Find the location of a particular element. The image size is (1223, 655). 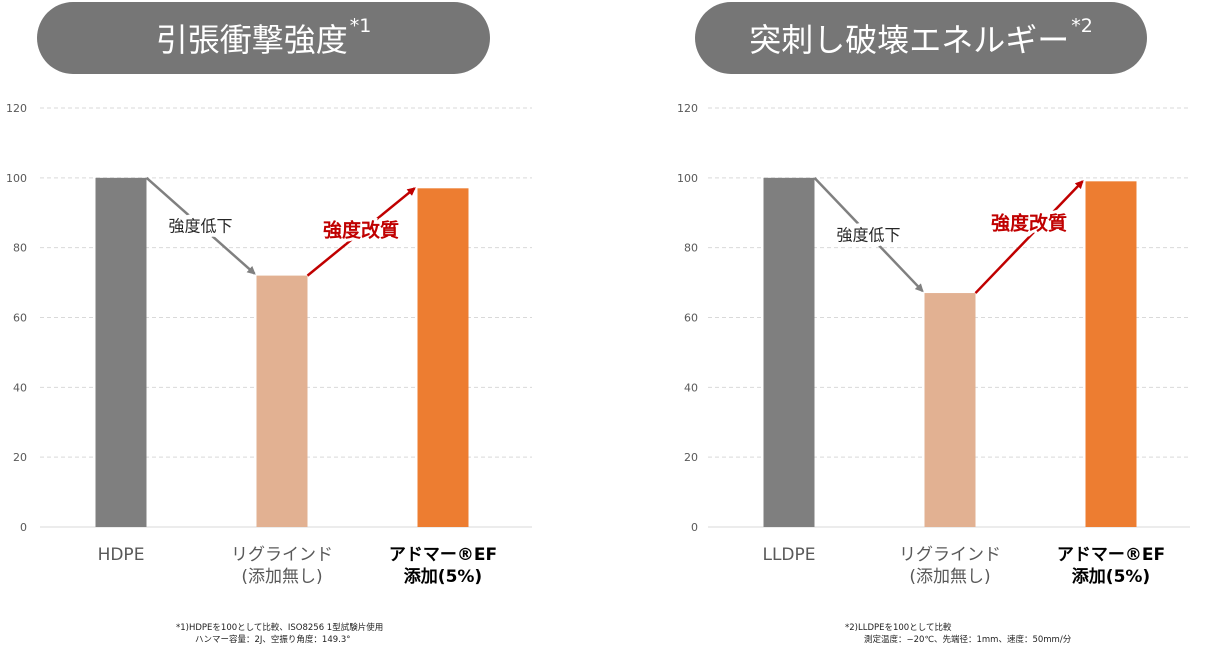

x-tick-label: LLDPE is located at coordinates (788, 555).